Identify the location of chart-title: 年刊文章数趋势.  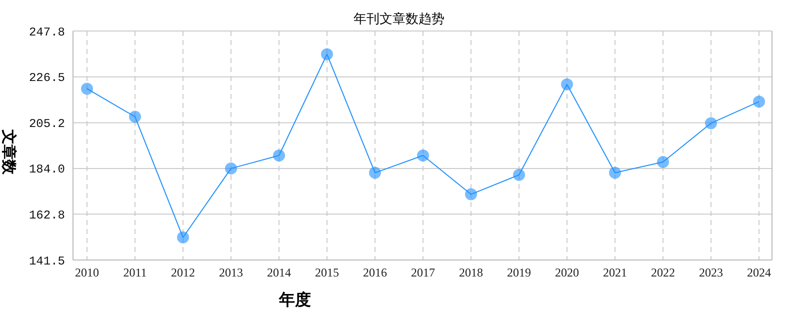
(399, 18).